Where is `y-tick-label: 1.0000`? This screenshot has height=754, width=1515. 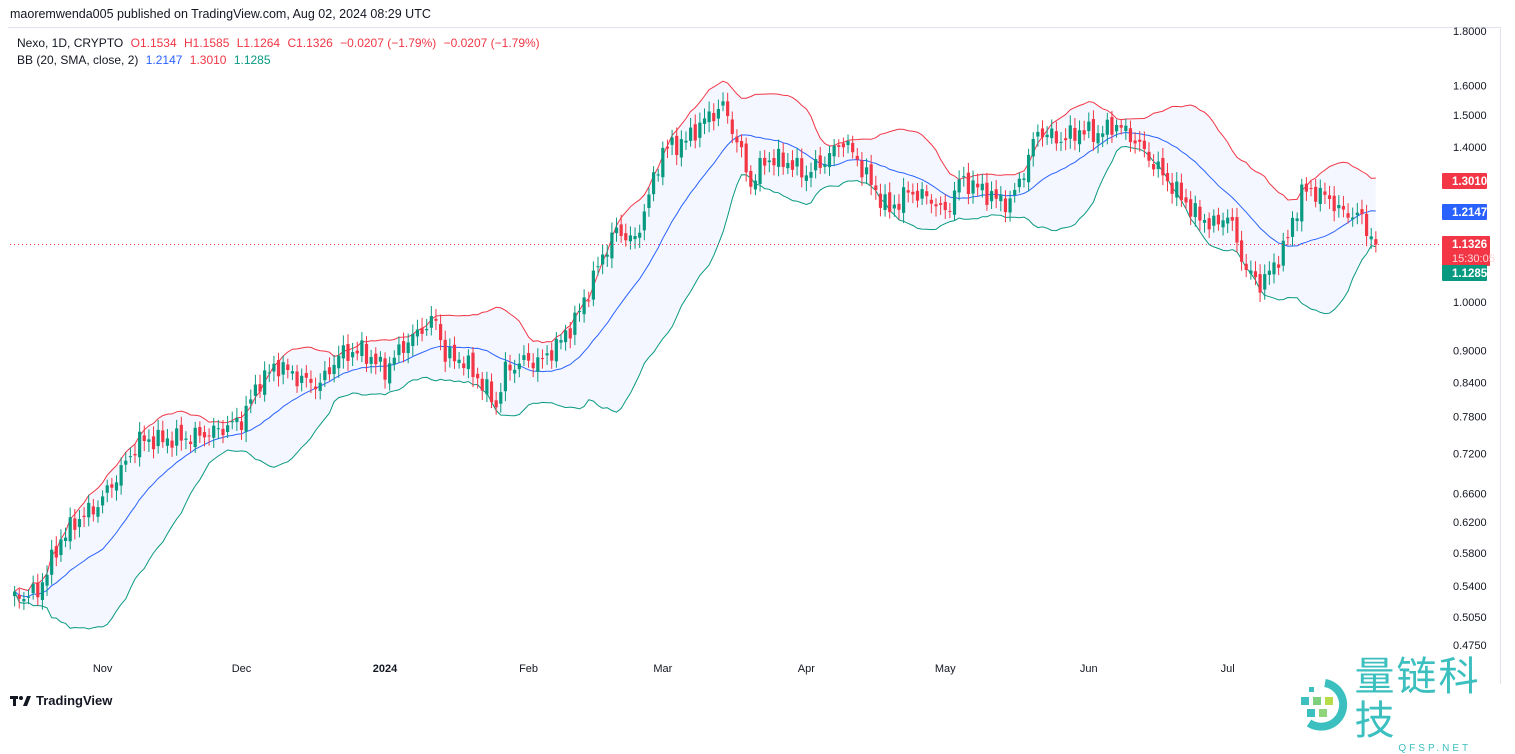
y-tick-label: 1.0000 is located at coordinates (1470, 303).